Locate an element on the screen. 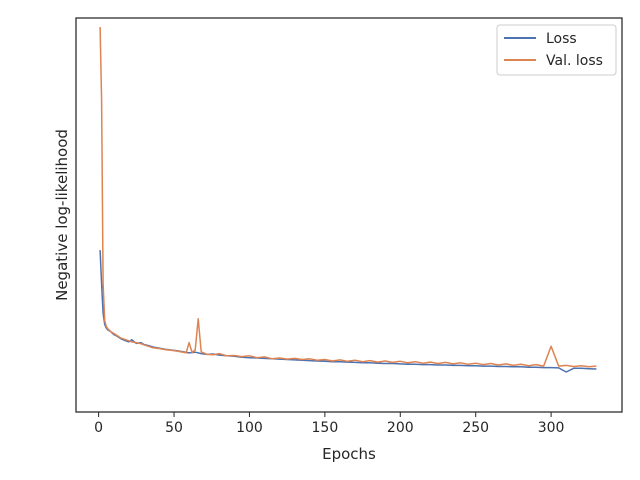  x-tick-label: 50 is located at coordinates (174, 428).